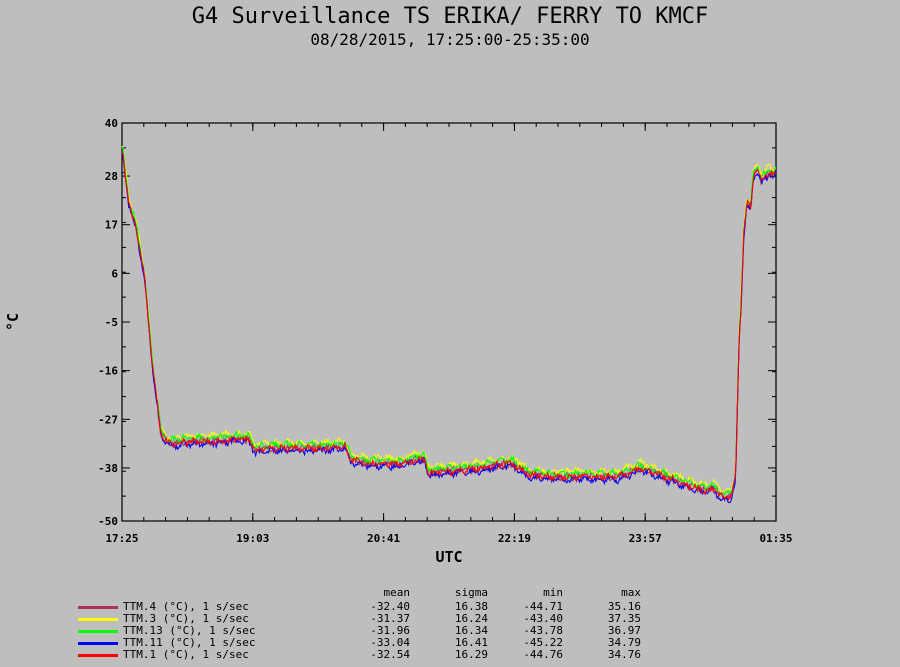 The image size is (900, 667). Describe the element at coordinates (631, 592) in the screenshot. I see `stat-header-max: max` at that location.